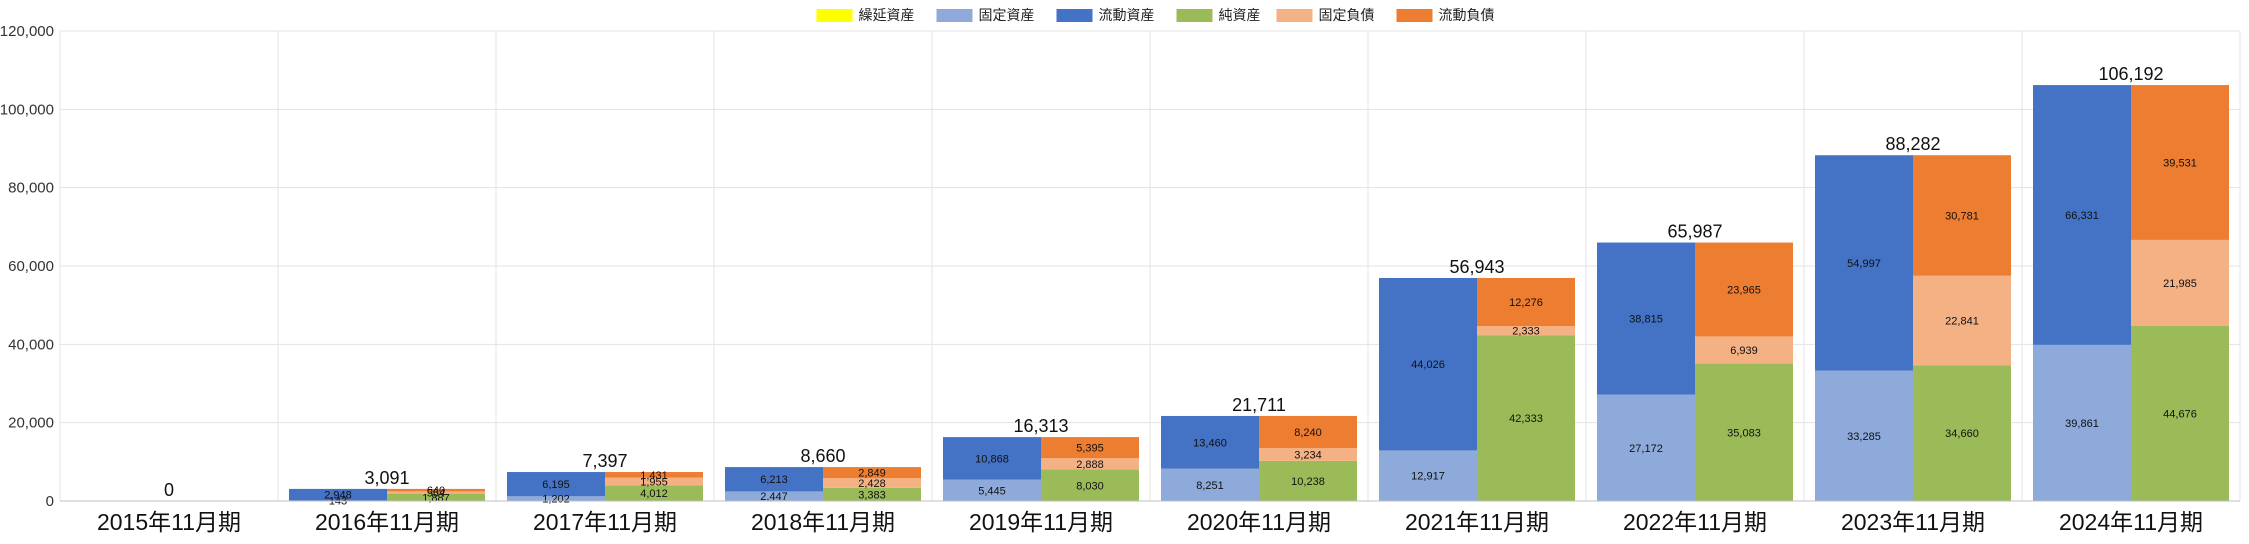  Describe the element at coordinates (169, 490) in the screenshot. I see `total-value-label: 0` at that location.